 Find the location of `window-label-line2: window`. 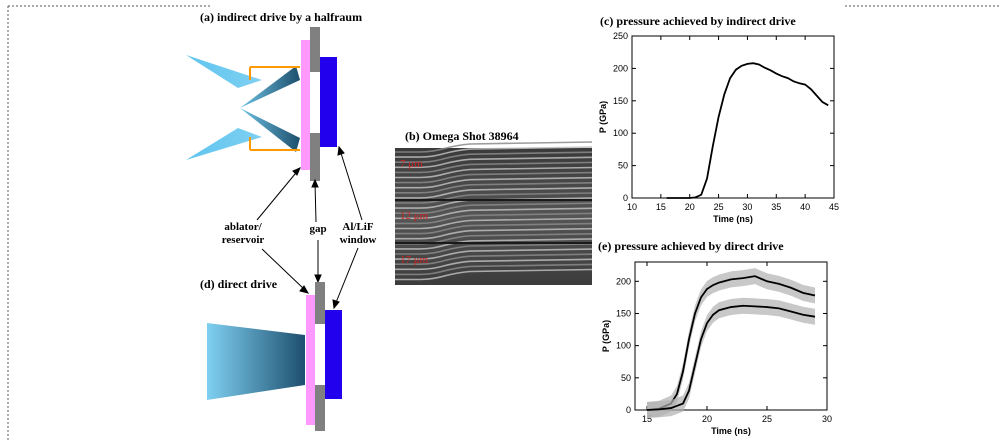

window-label-line2: window is located at coordinates (358, 240).